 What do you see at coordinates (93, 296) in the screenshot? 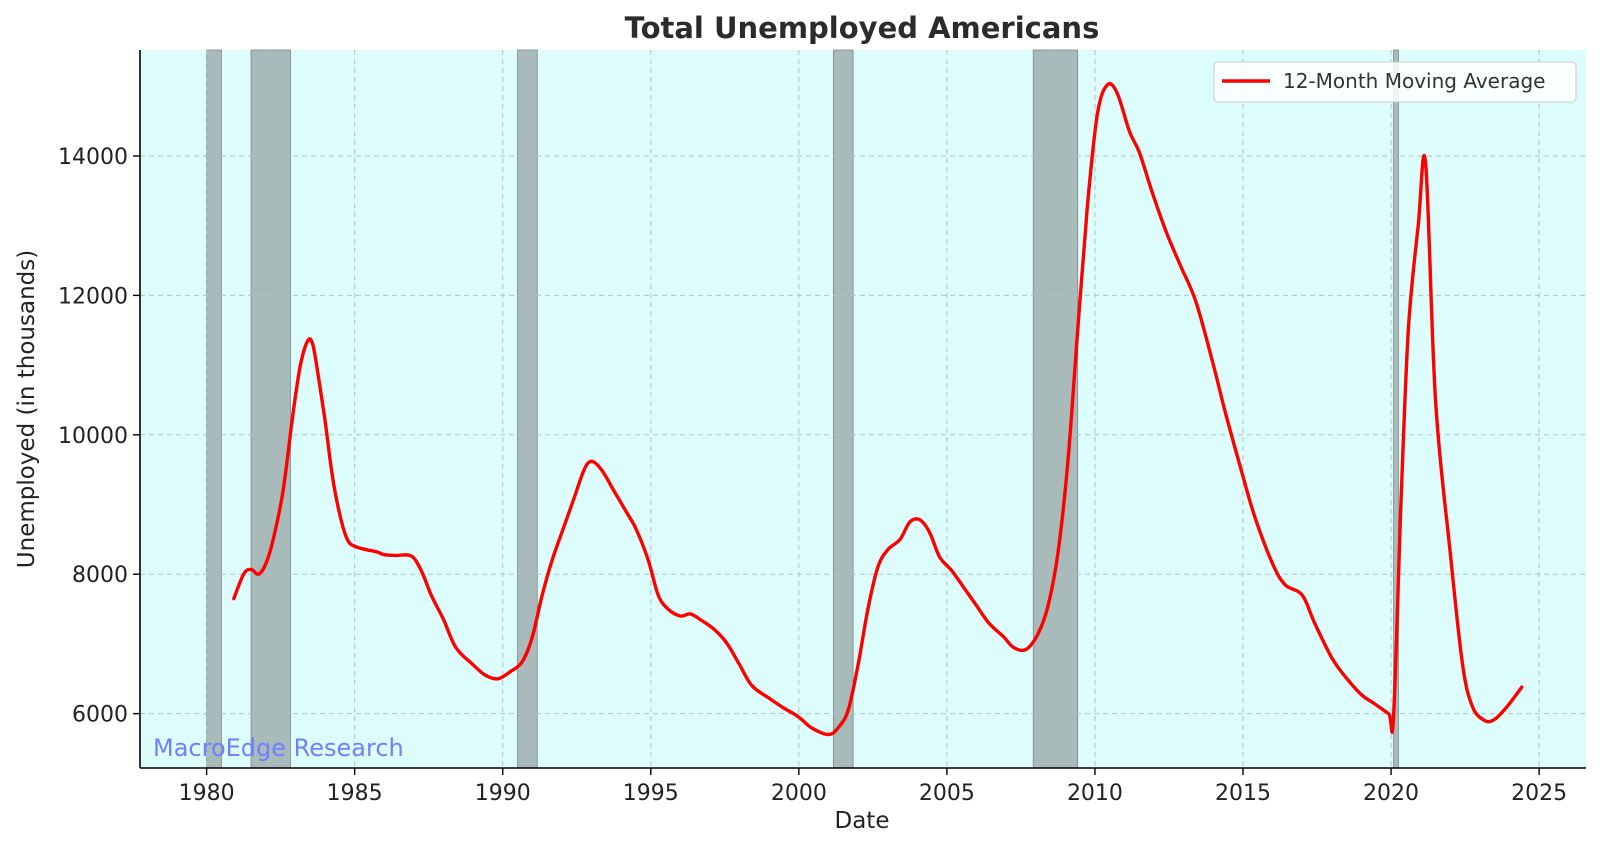
I see `y-tick-label: 12000` at bounding box center [93, 296].